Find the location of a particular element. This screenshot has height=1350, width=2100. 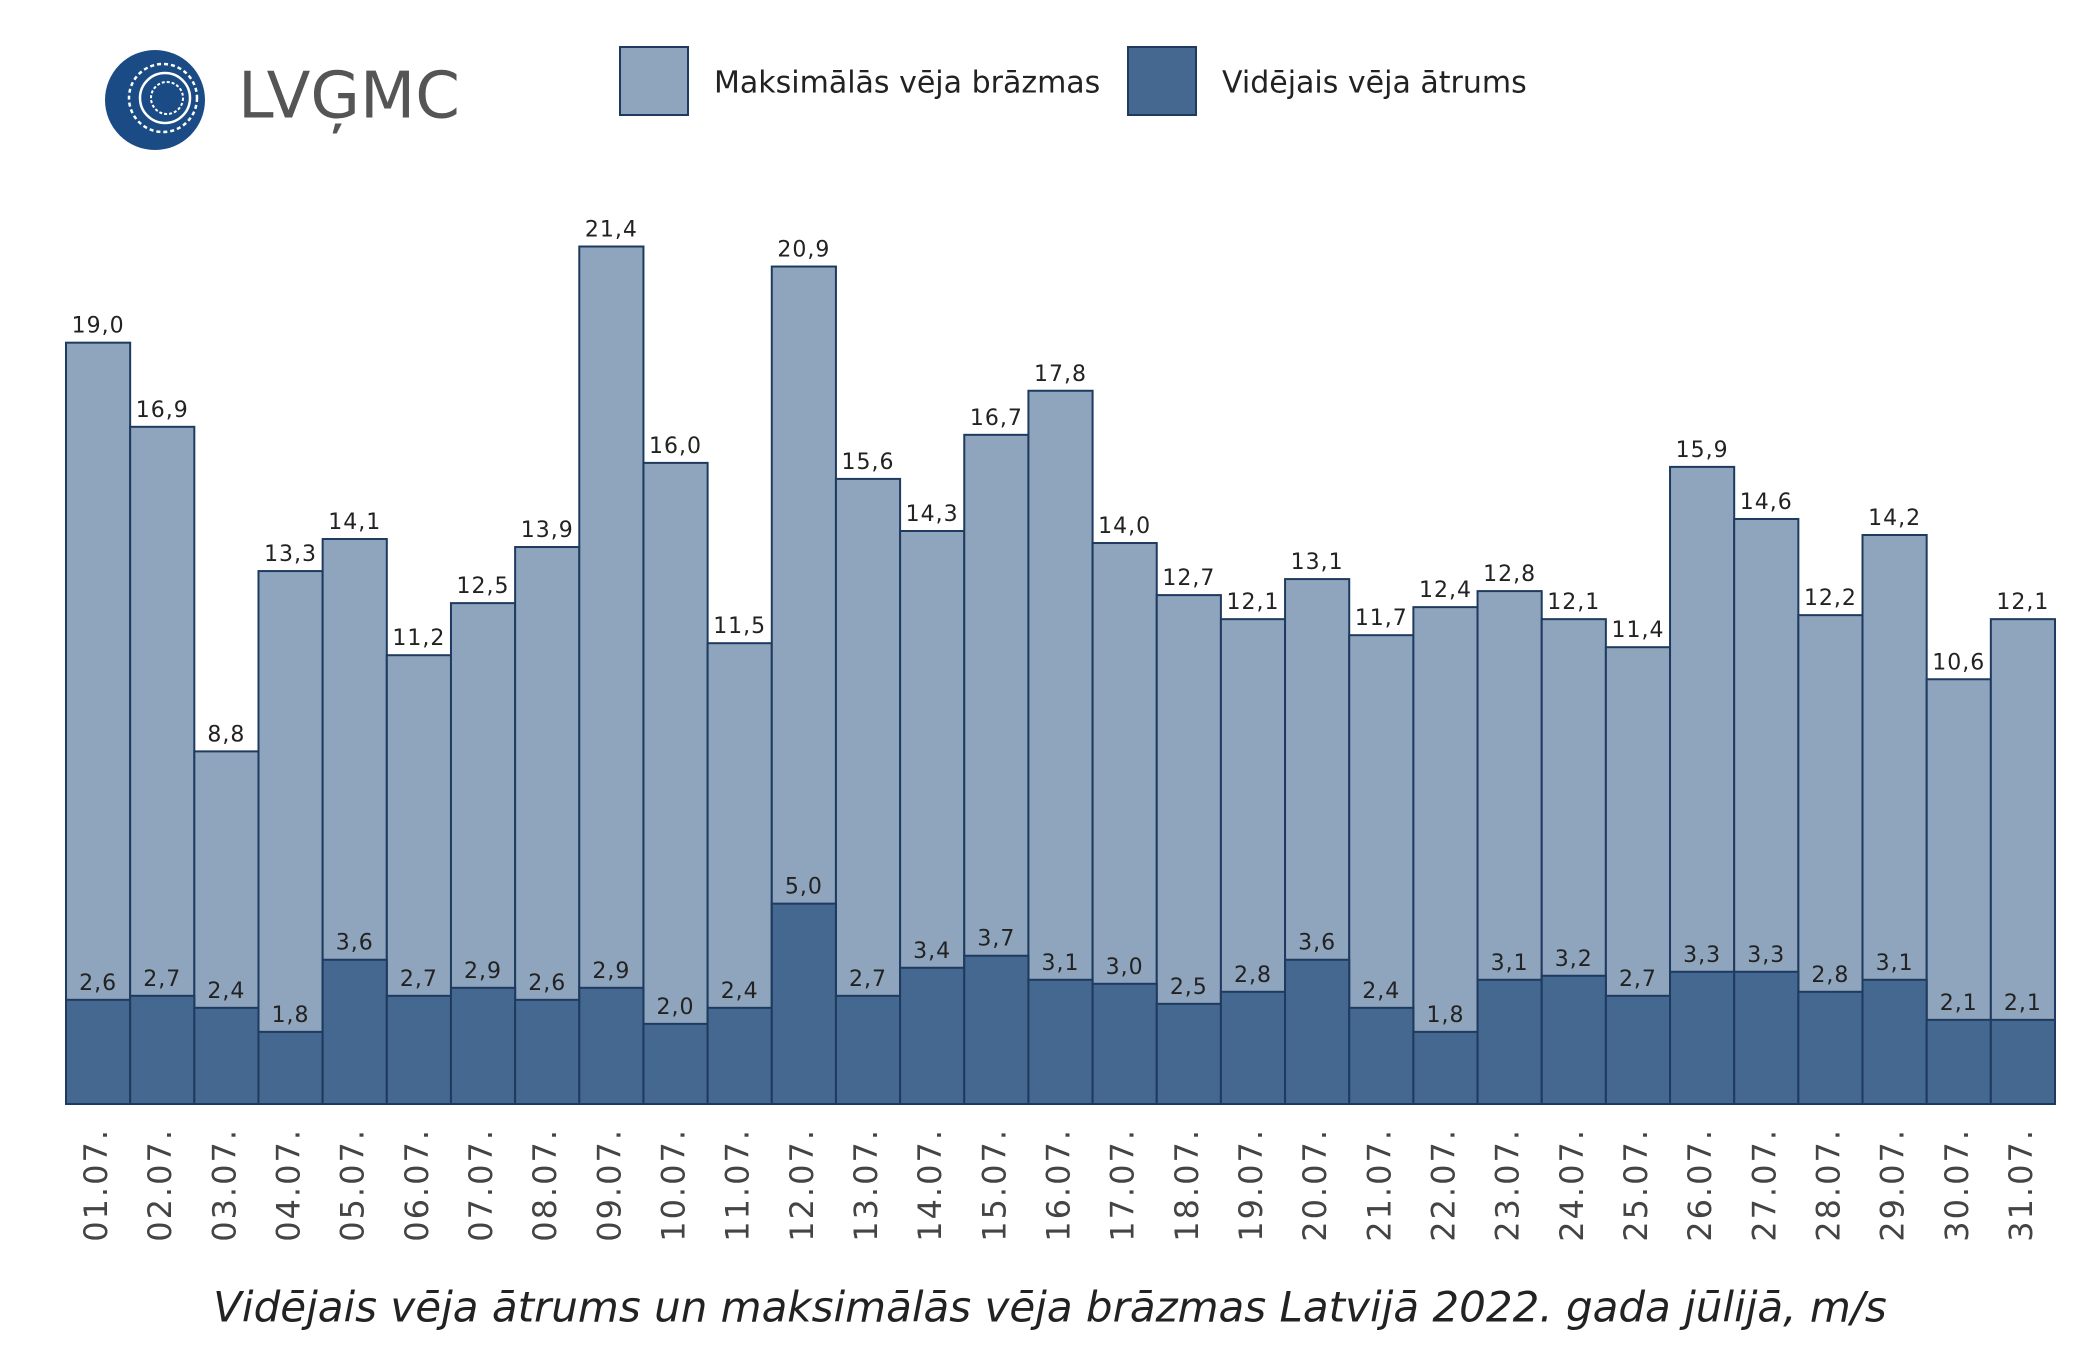

x-tick-label: 08.07. is located at coordinates (545, 1185).